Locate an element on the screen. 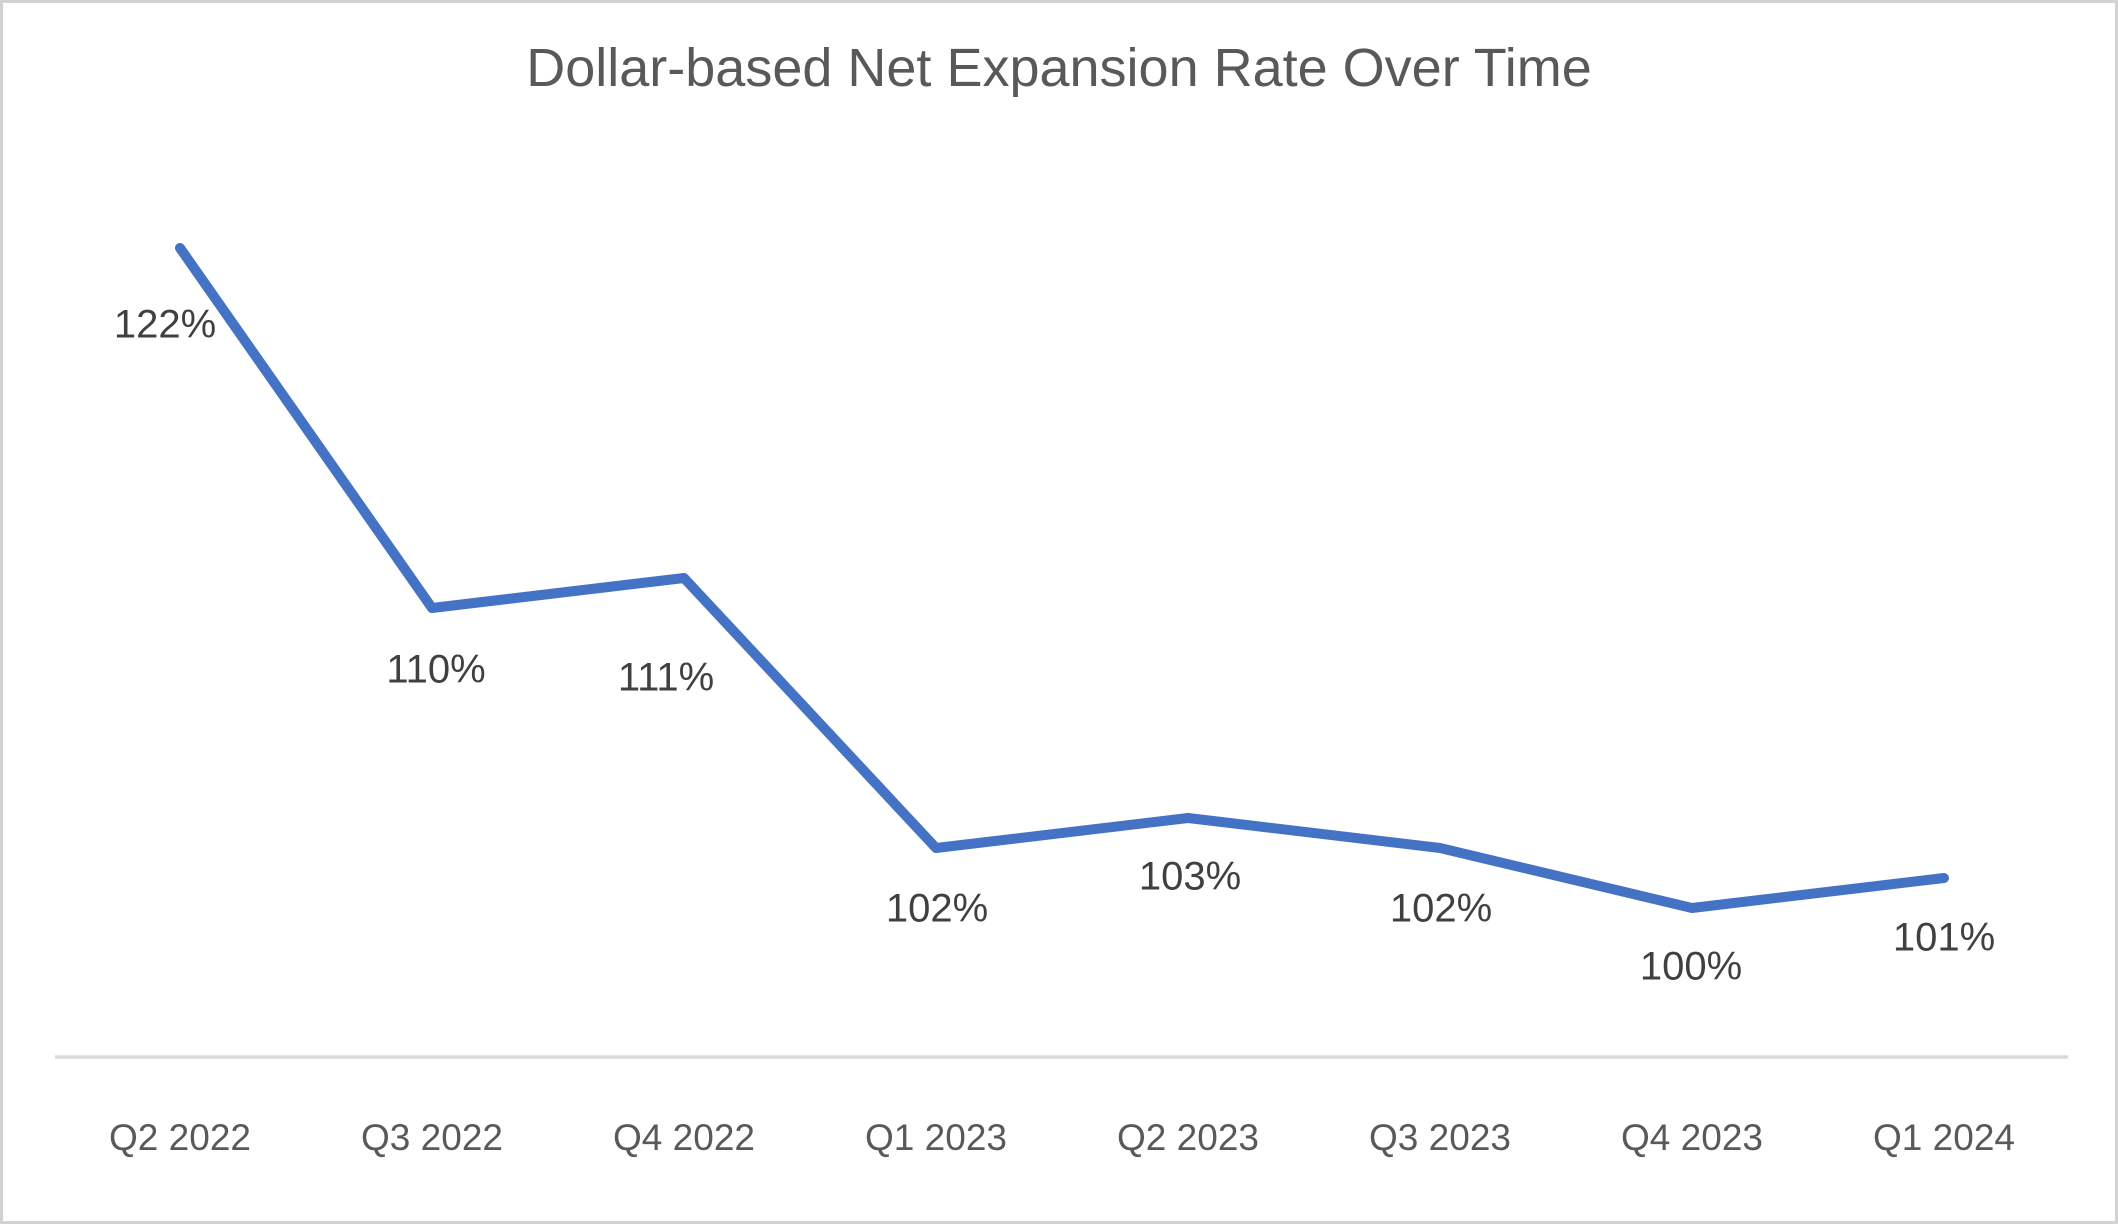 This screenshot has width=2118, height=1224. data-label: 111% is located at coordinates (666, 677).